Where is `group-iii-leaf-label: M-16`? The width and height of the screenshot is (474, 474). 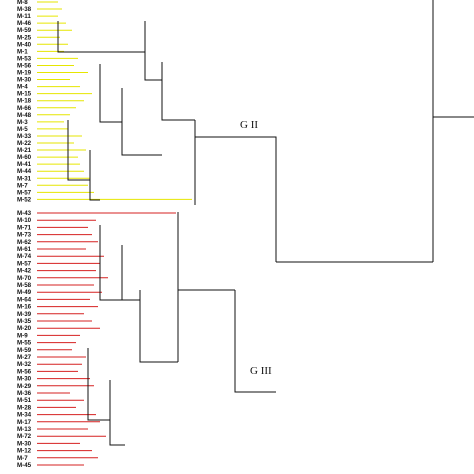 group-iii-leaf-label: M-16 is located at coordinates (24, 307).